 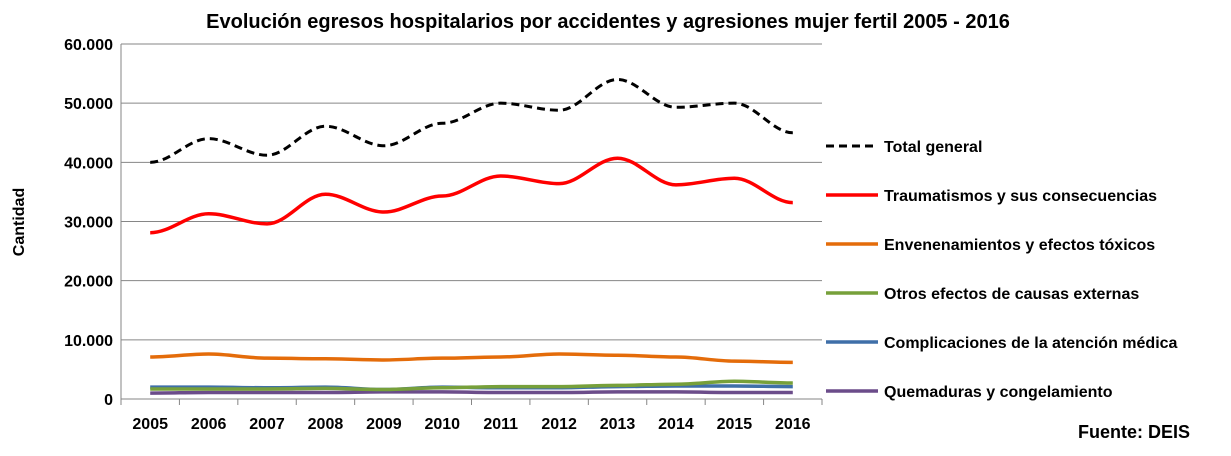 I want to click on source-label: Fuente: DEIS, so click(x=1134, y=432).